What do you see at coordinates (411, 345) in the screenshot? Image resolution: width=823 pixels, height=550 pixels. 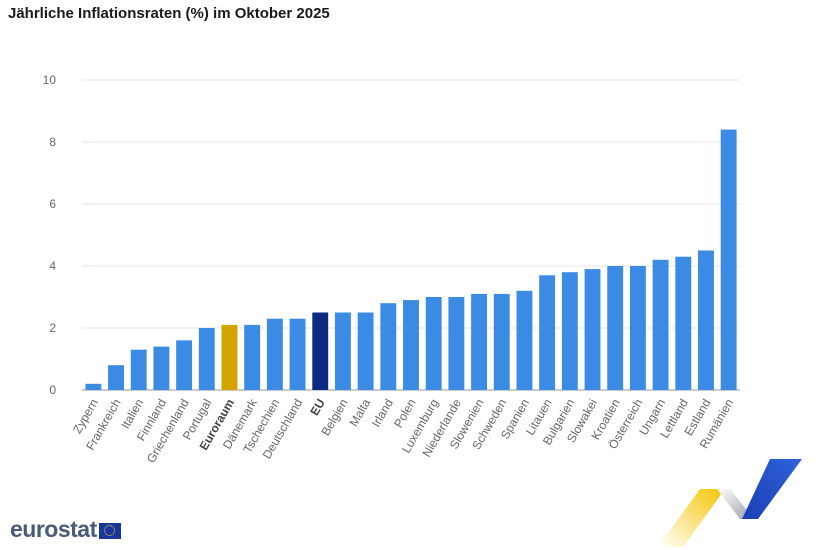 I see `bar-polen` at bounding box center [411, 345].